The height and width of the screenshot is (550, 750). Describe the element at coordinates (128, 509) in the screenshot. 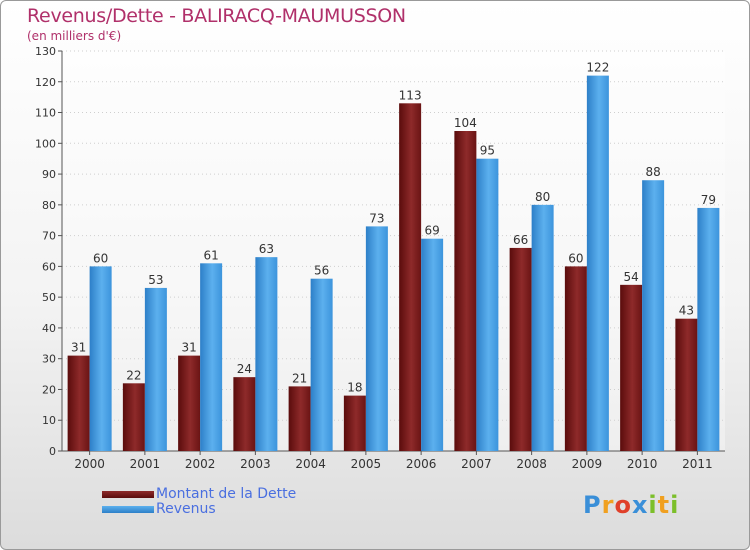

I see `legend-swatch-revenue` at that location.